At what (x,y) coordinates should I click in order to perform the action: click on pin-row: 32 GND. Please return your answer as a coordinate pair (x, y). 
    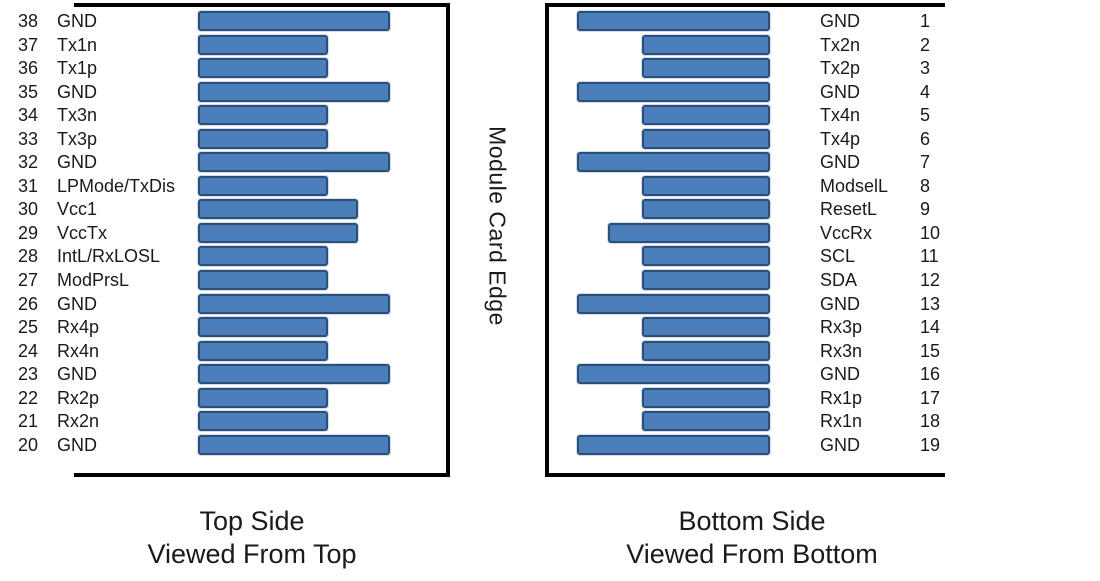
    Looking at the image, I should click on (225, 162).